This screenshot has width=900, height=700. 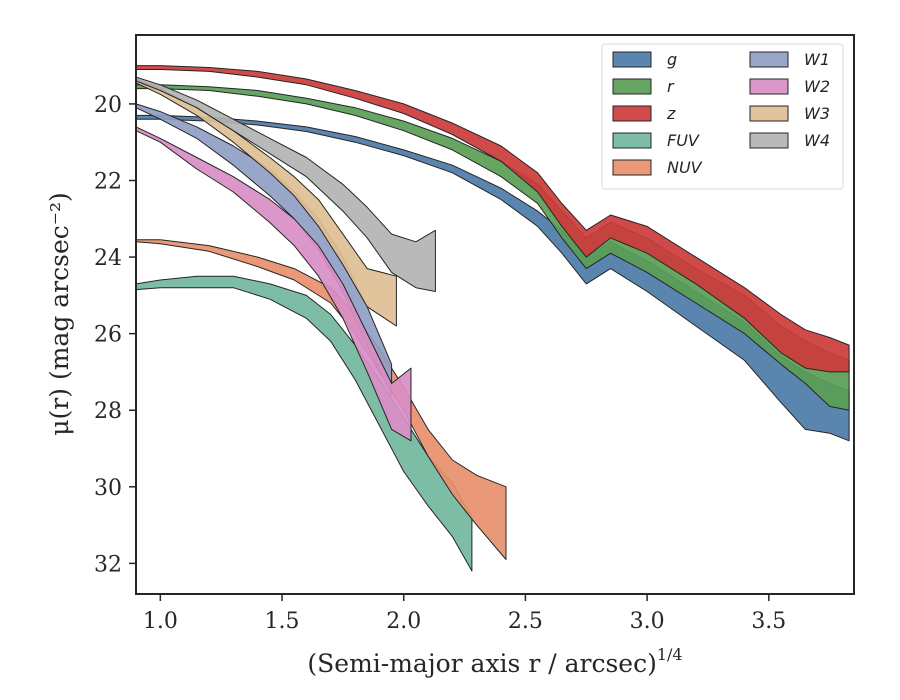 I want to click on y-tick-label: 32, so click(x=108, y=564).